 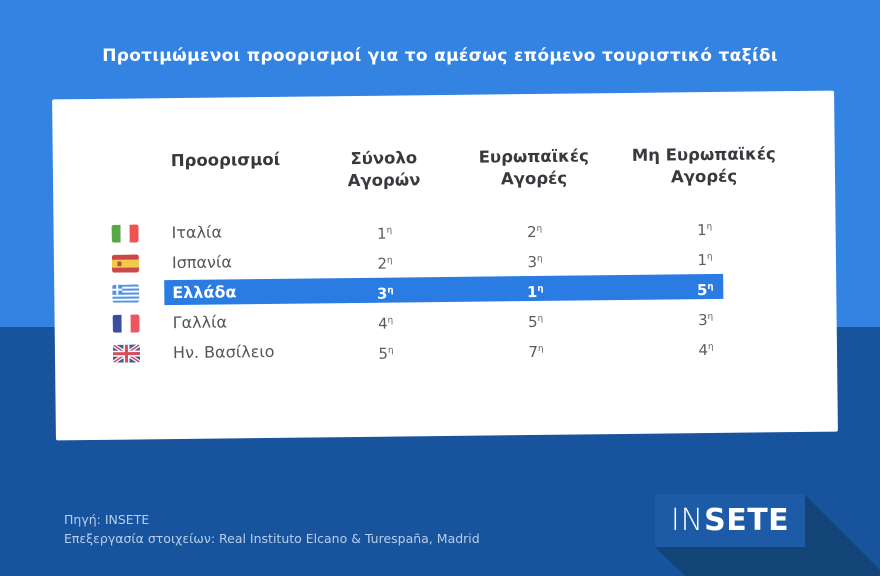 I want to click on table-row: Ελλάδα 3η 1η 5η, so click(x=445, y=290).